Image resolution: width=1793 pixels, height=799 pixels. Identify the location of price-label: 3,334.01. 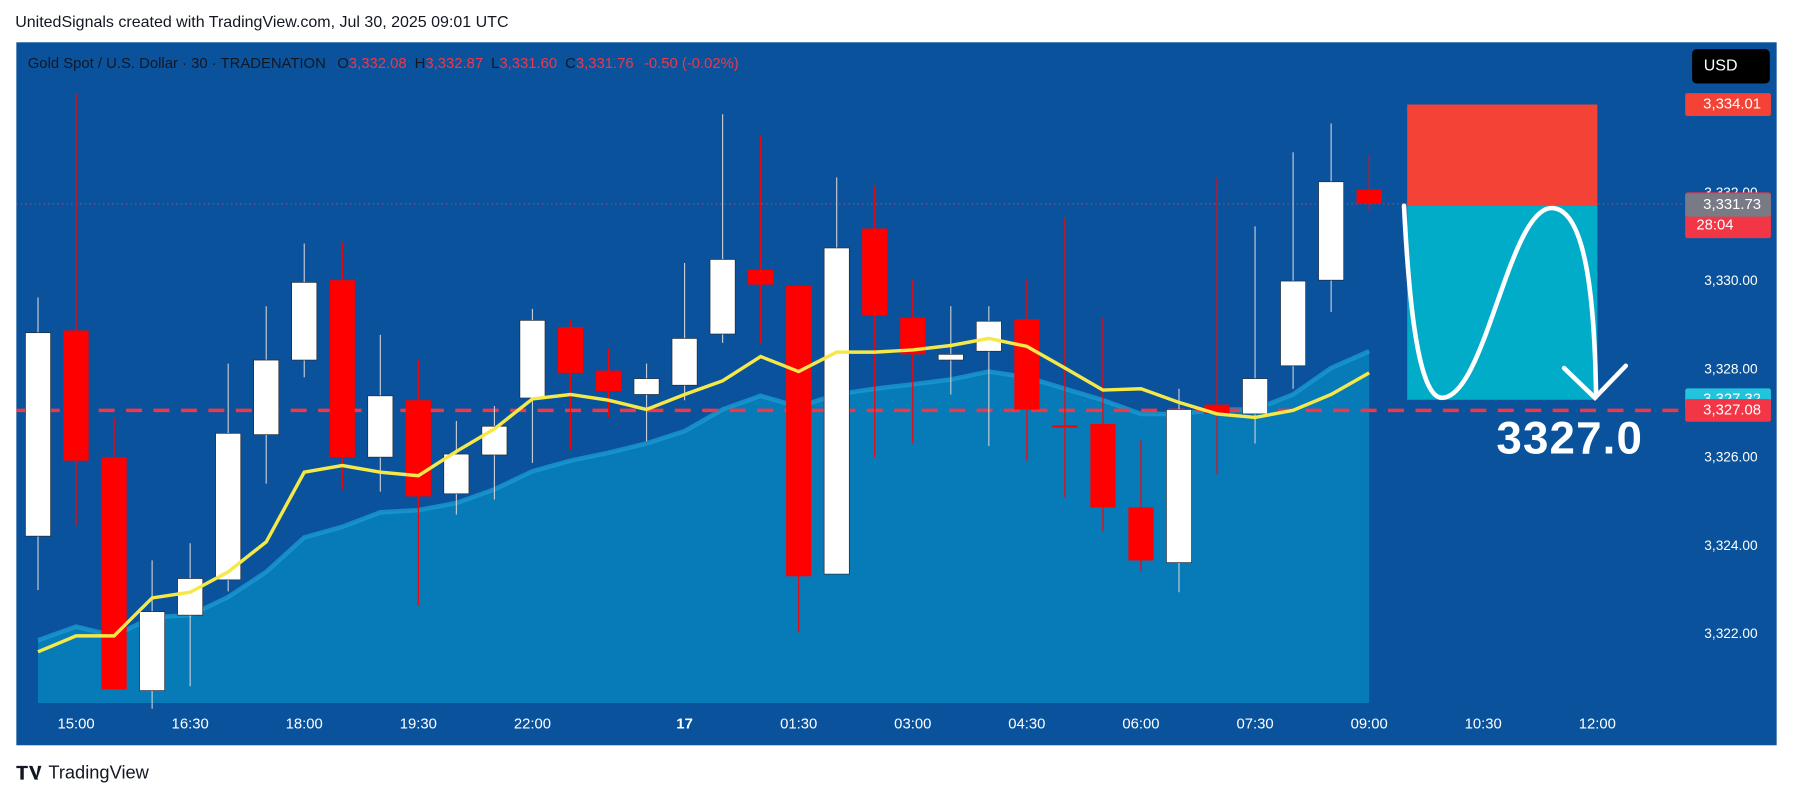
(1732, 104).